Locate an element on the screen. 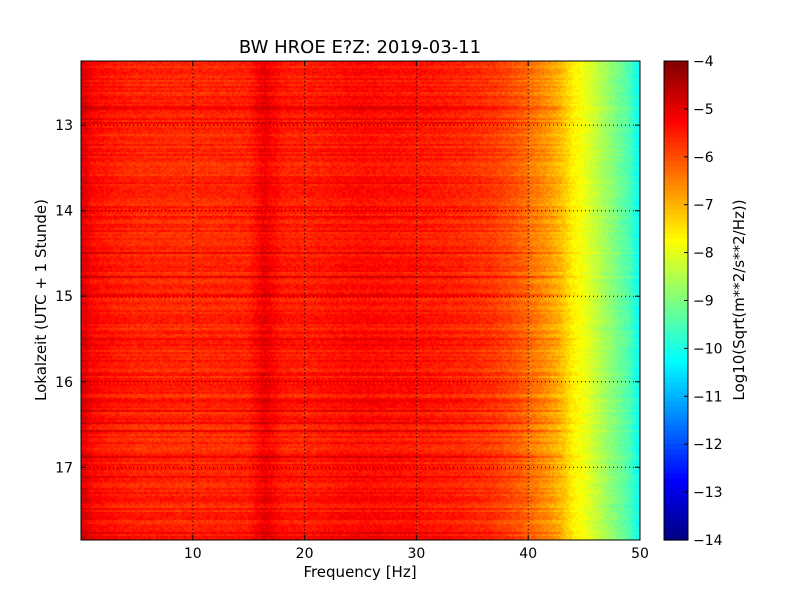 Image resolution: width=800 pixels, height=600 pixels. x-tick-label: 20 is located at coordinates (305, 554).